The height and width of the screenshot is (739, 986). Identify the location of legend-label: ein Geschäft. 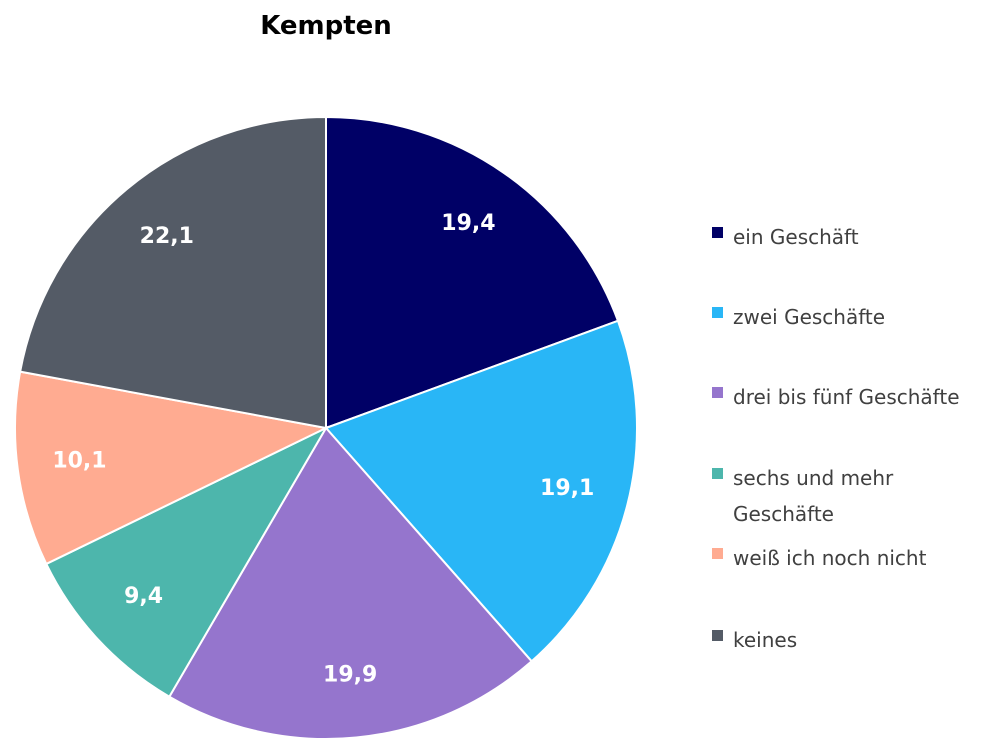
(796, 237).